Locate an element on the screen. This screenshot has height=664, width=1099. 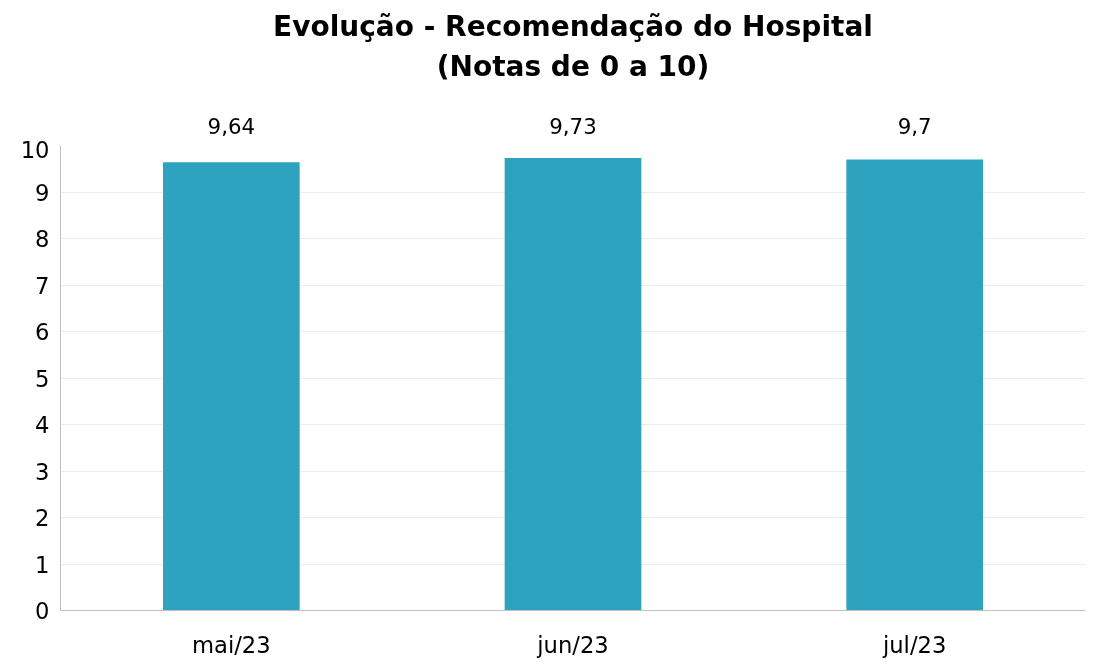
x-tick-label: mai/23 is located at coordinates (231, 644).